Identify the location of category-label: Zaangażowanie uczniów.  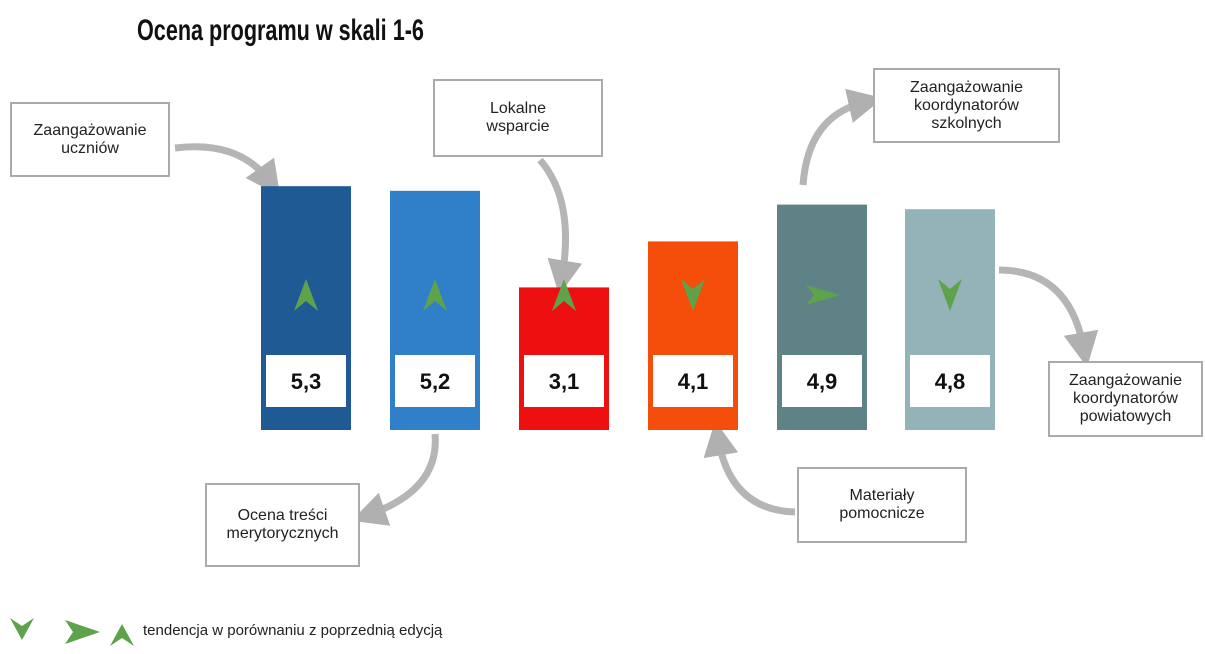
(90, 139).